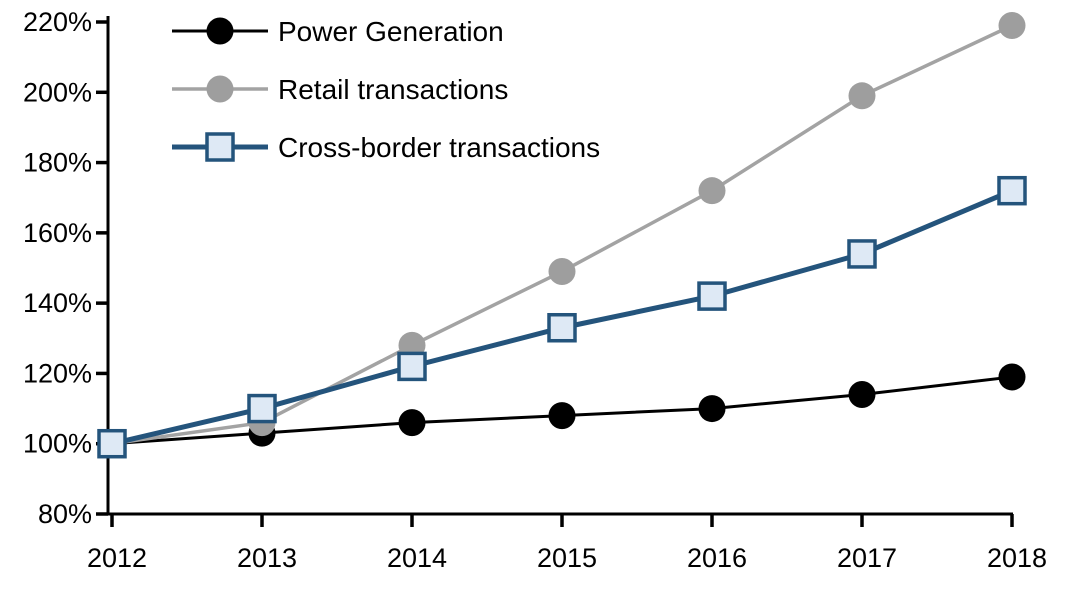 This screenshot has height=590, width=1076. I want to click on square-marker-icon, so click(220, 147).